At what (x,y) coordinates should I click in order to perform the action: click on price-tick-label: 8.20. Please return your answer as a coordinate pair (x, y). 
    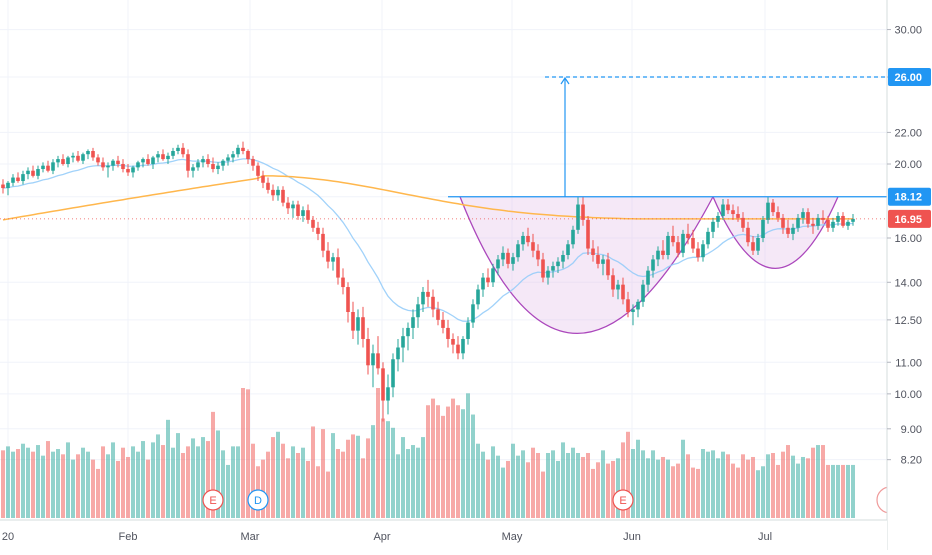
    Looking at the image, I should click on (911, 461).